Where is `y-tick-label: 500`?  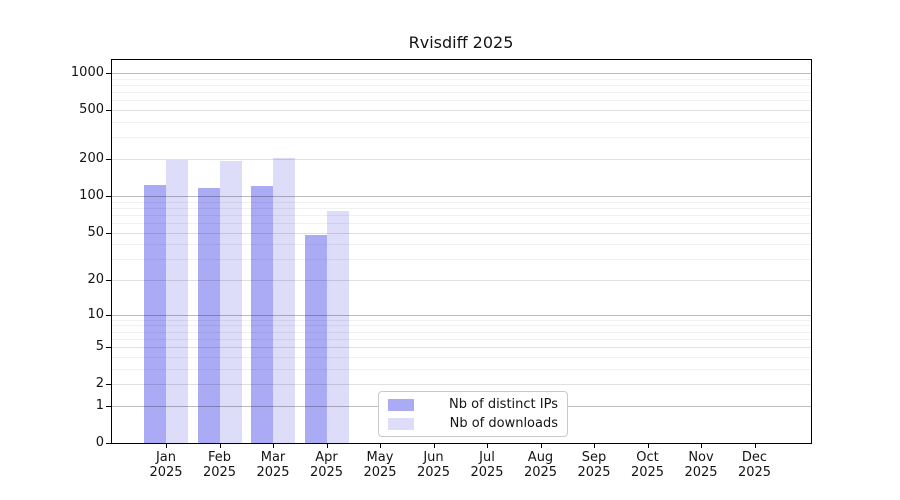 y-tick-label: 500 is located at coordinates (91, 110).